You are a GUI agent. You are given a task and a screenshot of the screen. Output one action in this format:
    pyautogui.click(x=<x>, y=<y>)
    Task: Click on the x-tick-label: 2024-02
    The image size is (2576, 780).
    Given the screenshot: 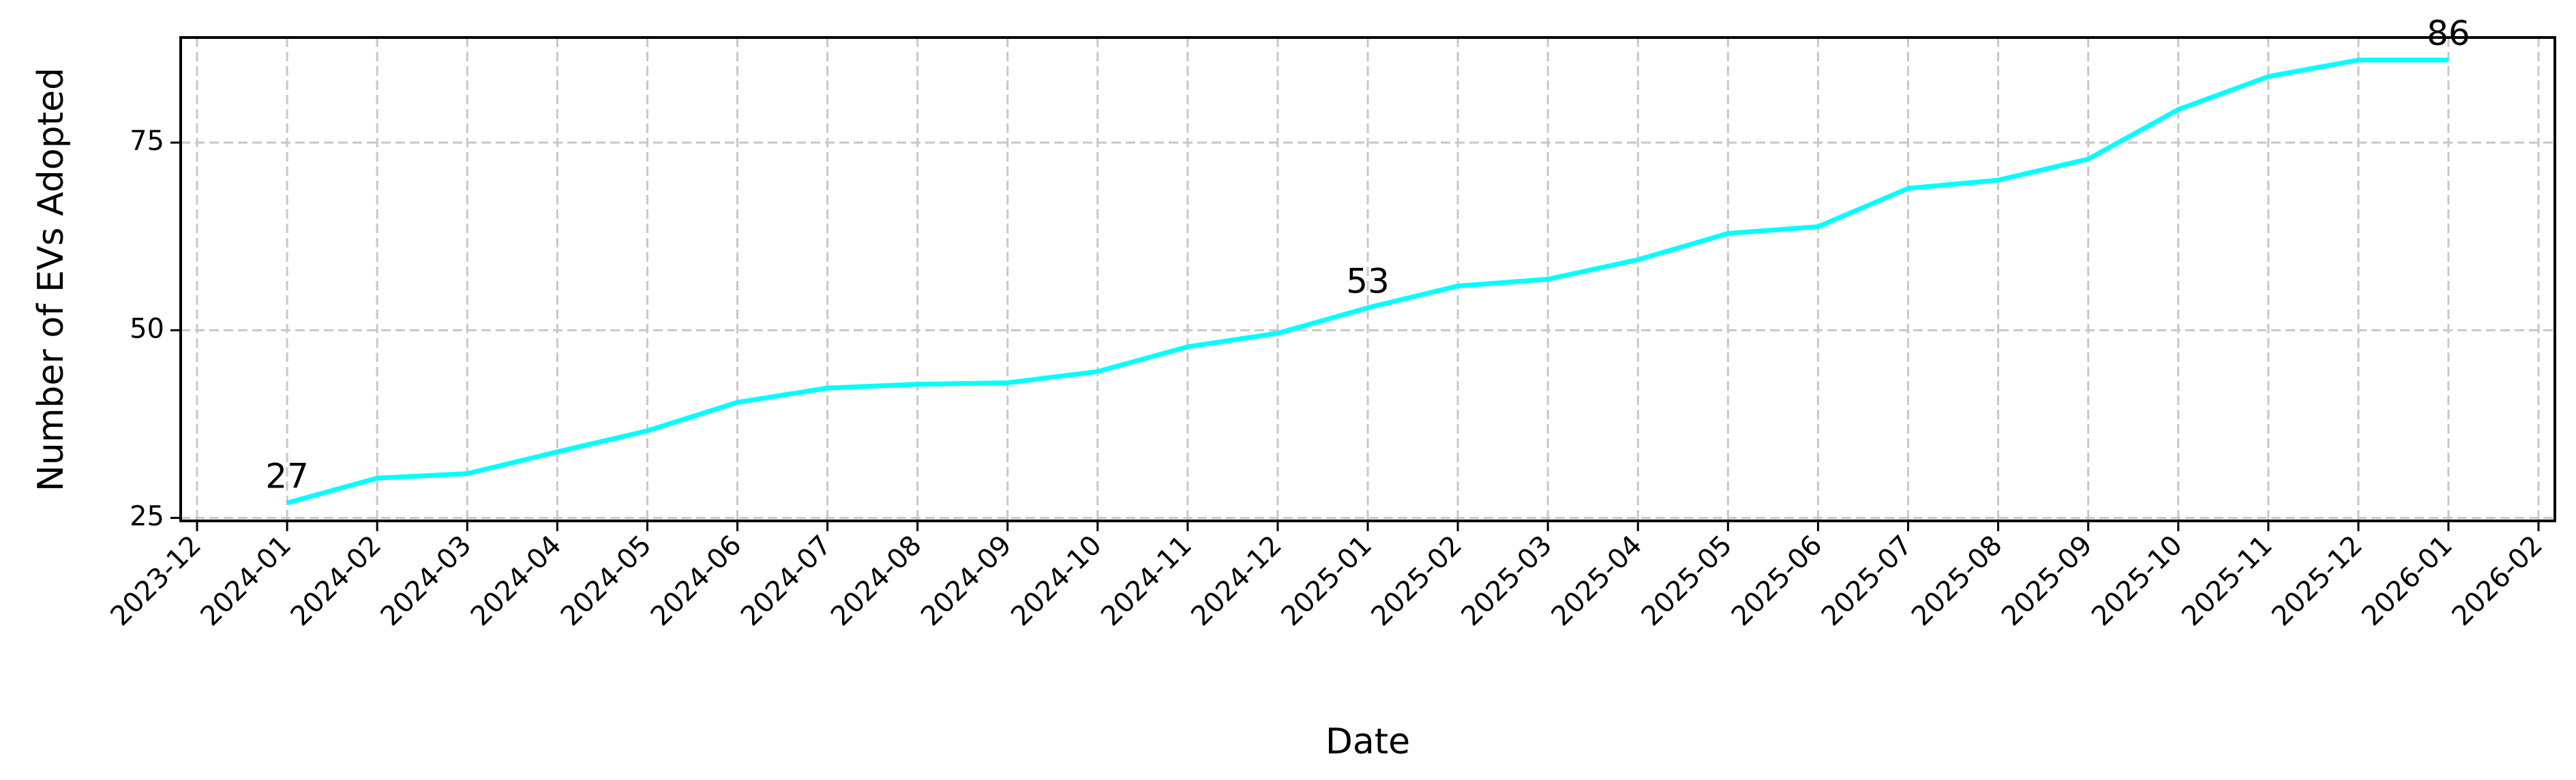 What is the action you would take?
    pyautogui.click(x=336, y=581)
    